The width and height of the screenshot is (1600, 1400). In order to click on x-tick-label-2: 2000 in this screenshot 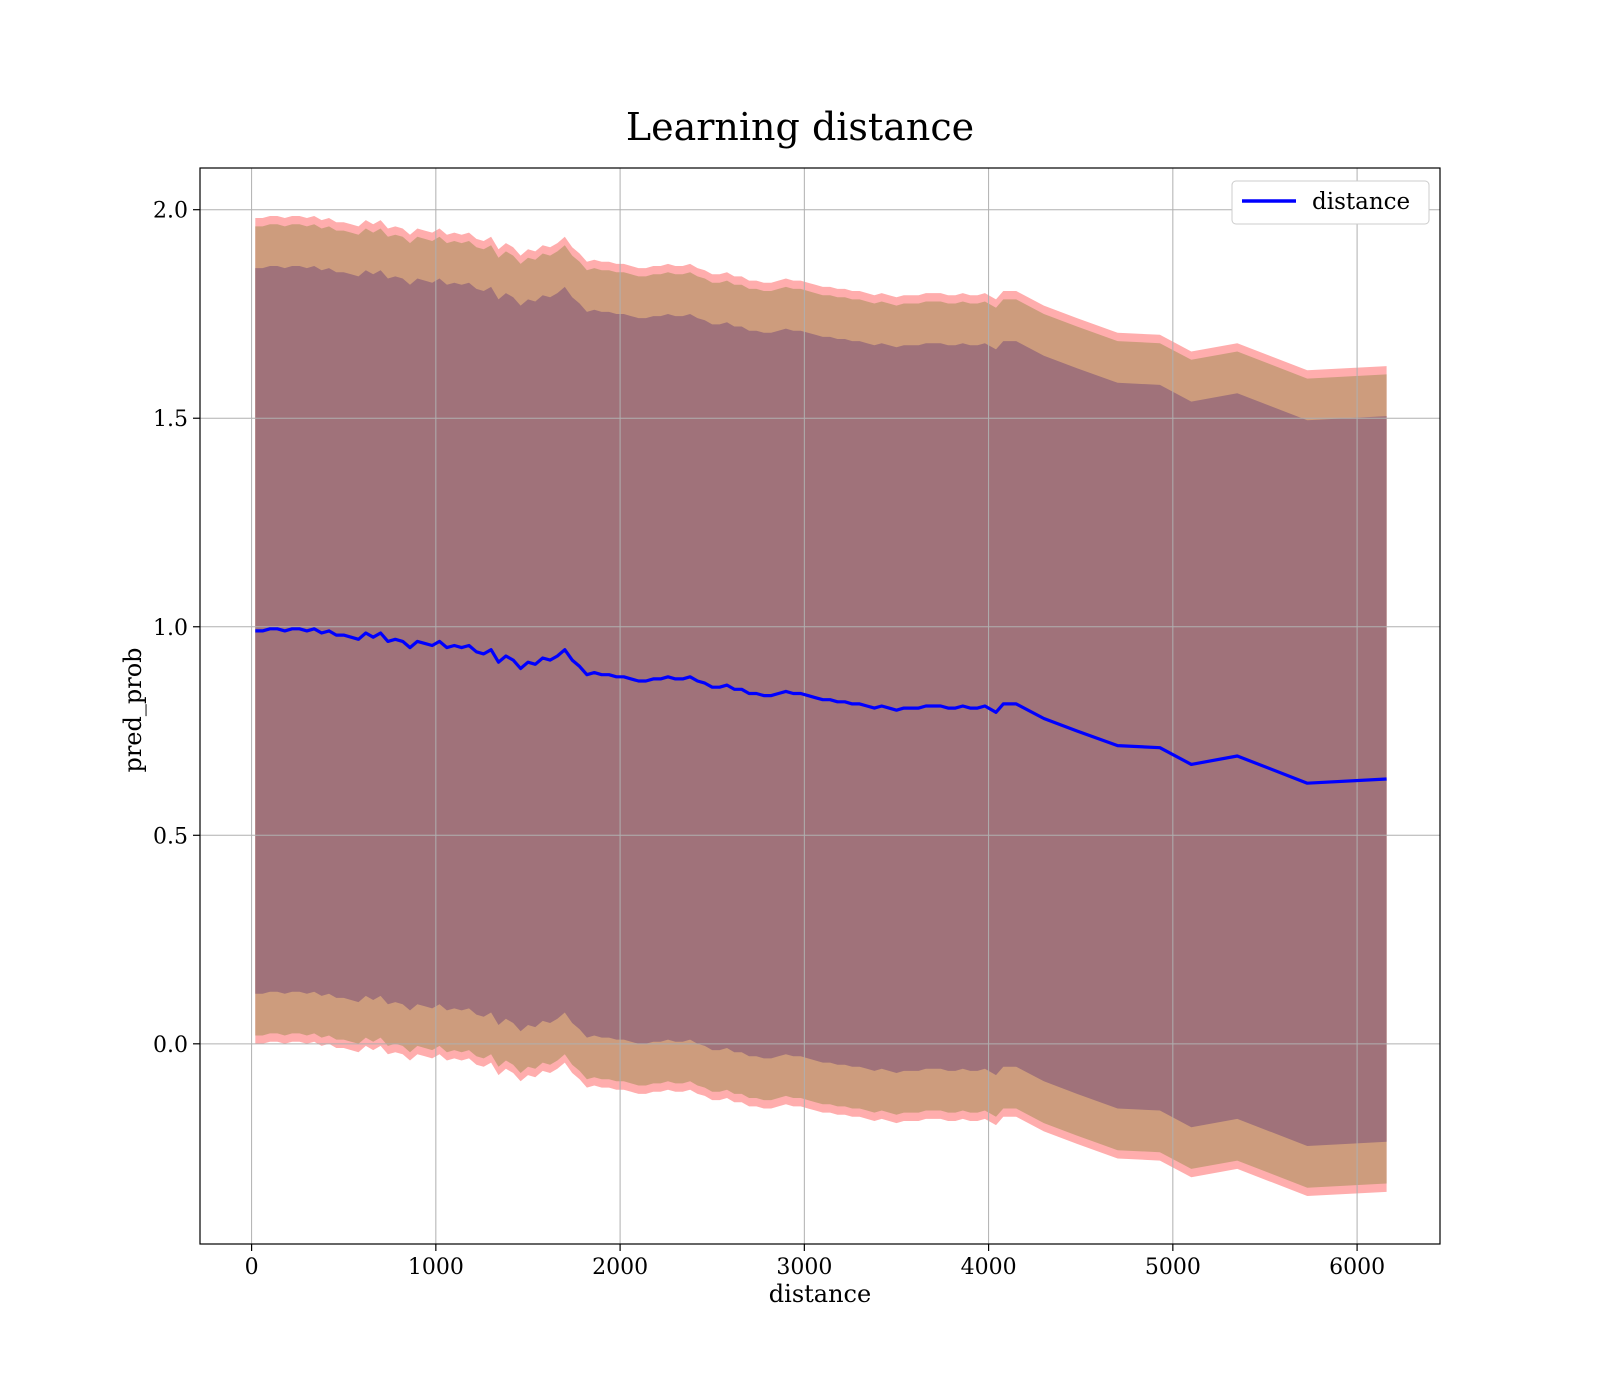, I will do `click(620, 1267)`.